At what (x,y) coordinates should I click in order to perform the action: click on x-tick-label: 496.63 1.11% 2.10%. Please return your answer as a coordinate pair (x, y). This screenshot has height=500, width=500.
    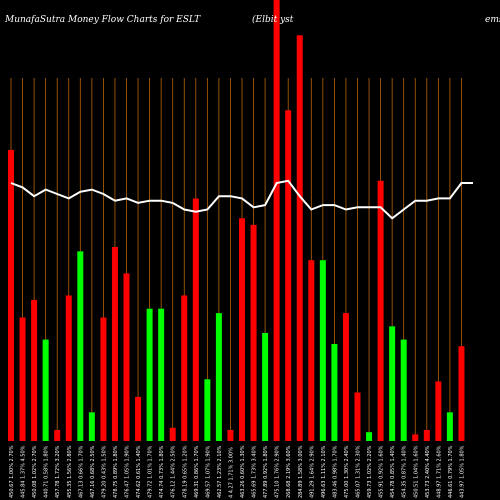
    Looking at the image, I should click on (324, 471).